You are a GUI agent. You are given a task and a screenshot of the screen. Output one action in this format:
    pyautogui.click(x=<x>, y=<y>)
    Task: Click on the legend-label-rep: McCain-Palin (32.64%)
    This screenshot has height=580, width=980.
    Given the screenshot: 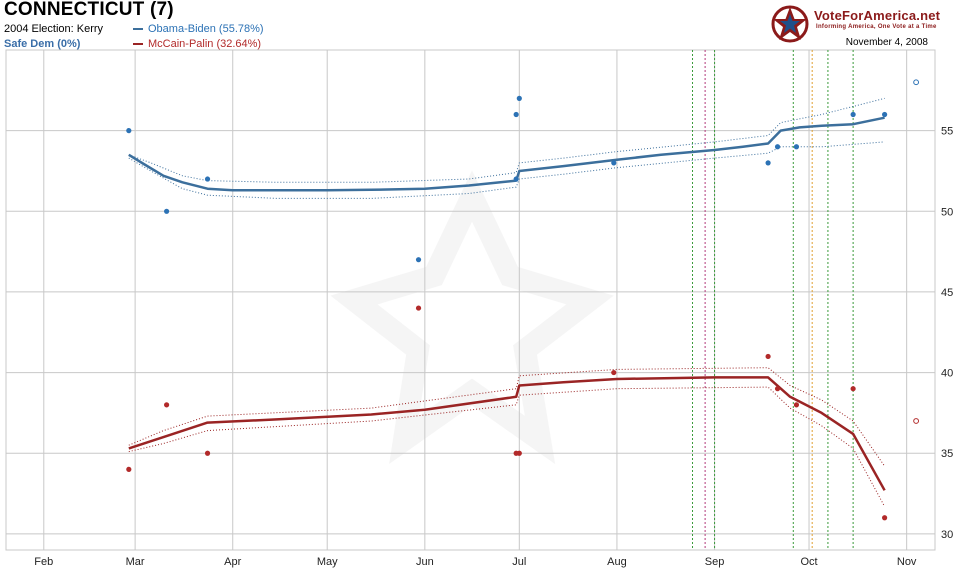 What is the action you would take?
    pyautogui.click(x=205, y=44)
    